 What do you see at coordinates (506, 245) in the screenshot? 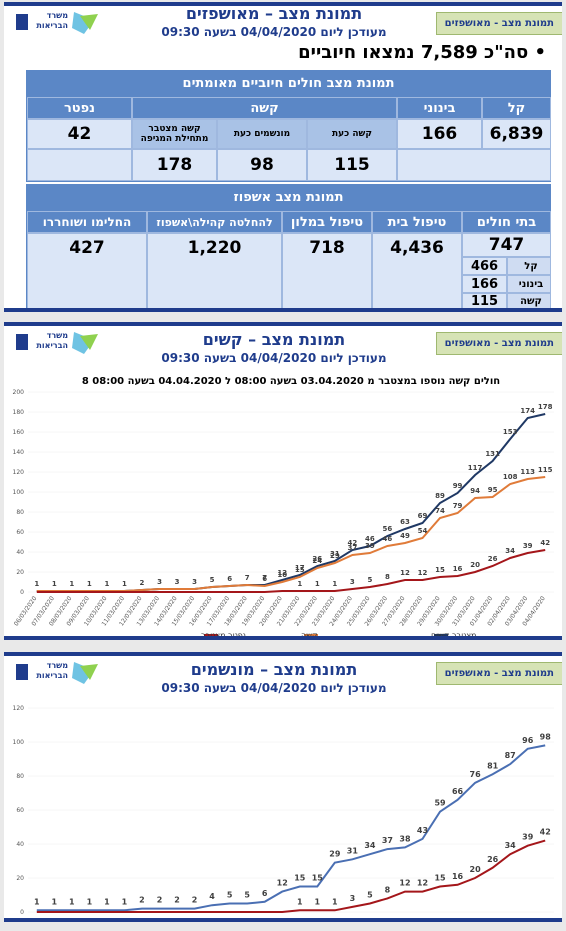
I see `value-hospitals: 747` at bounding box center [506, 245].